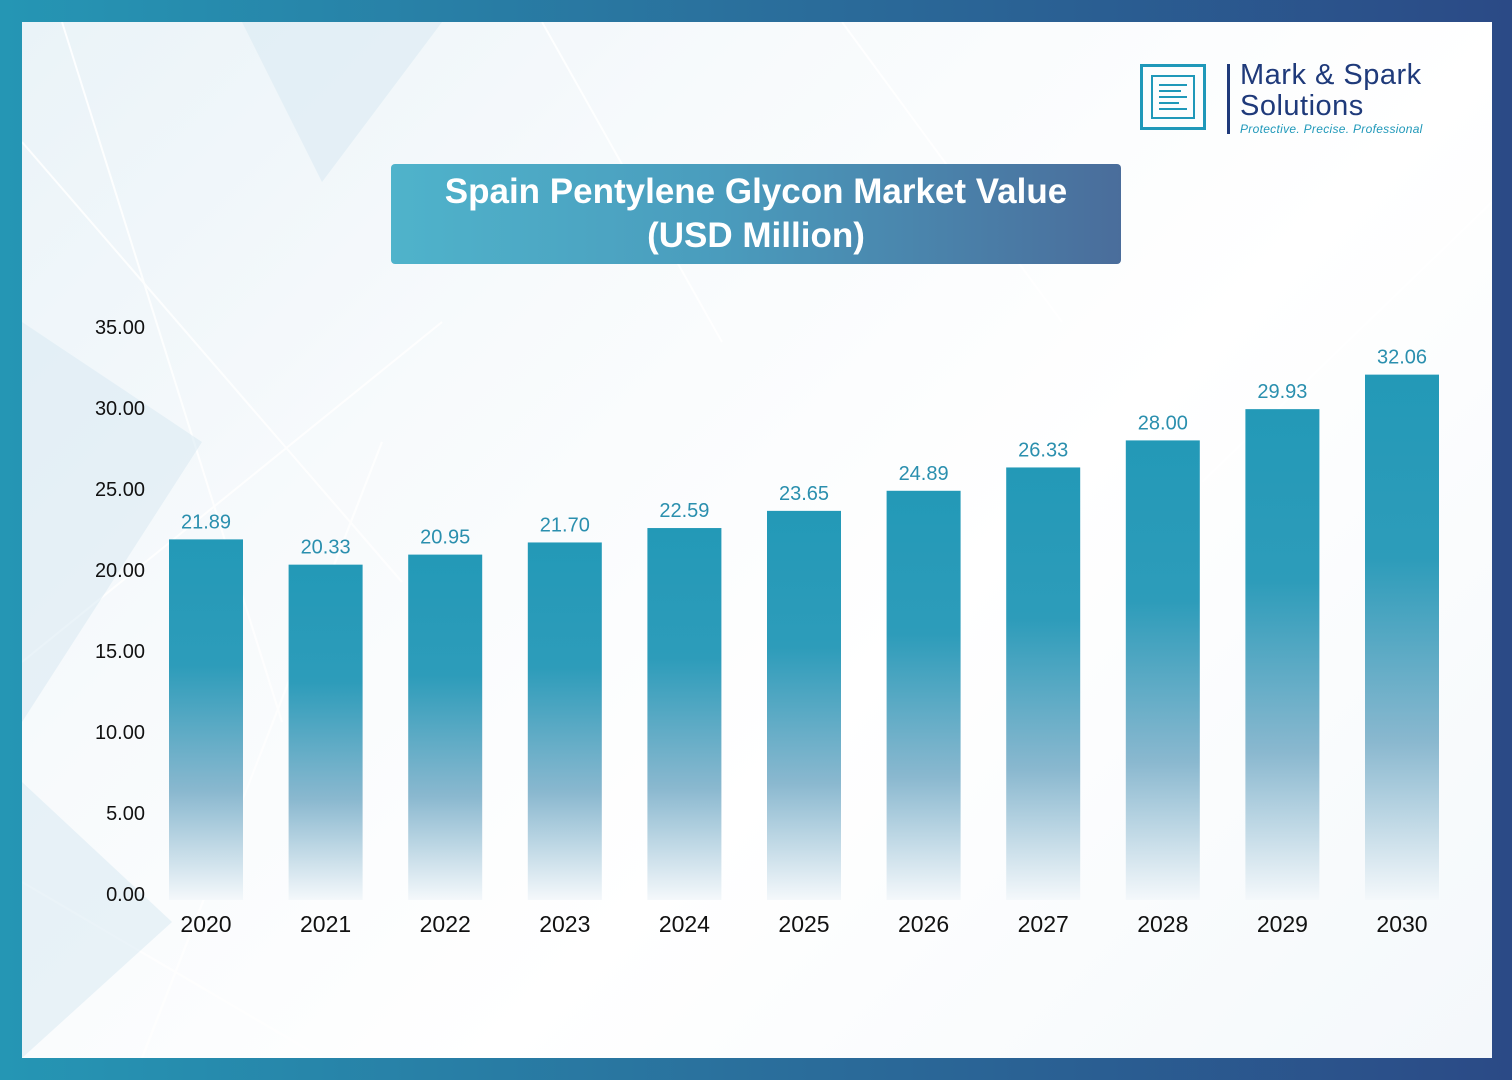 The width and height of the screenshot is (1512, 1080). What do you see at coordinates (804, 705) in the screenshot?
I see `bar-2025` at bounding box center [804, 705].